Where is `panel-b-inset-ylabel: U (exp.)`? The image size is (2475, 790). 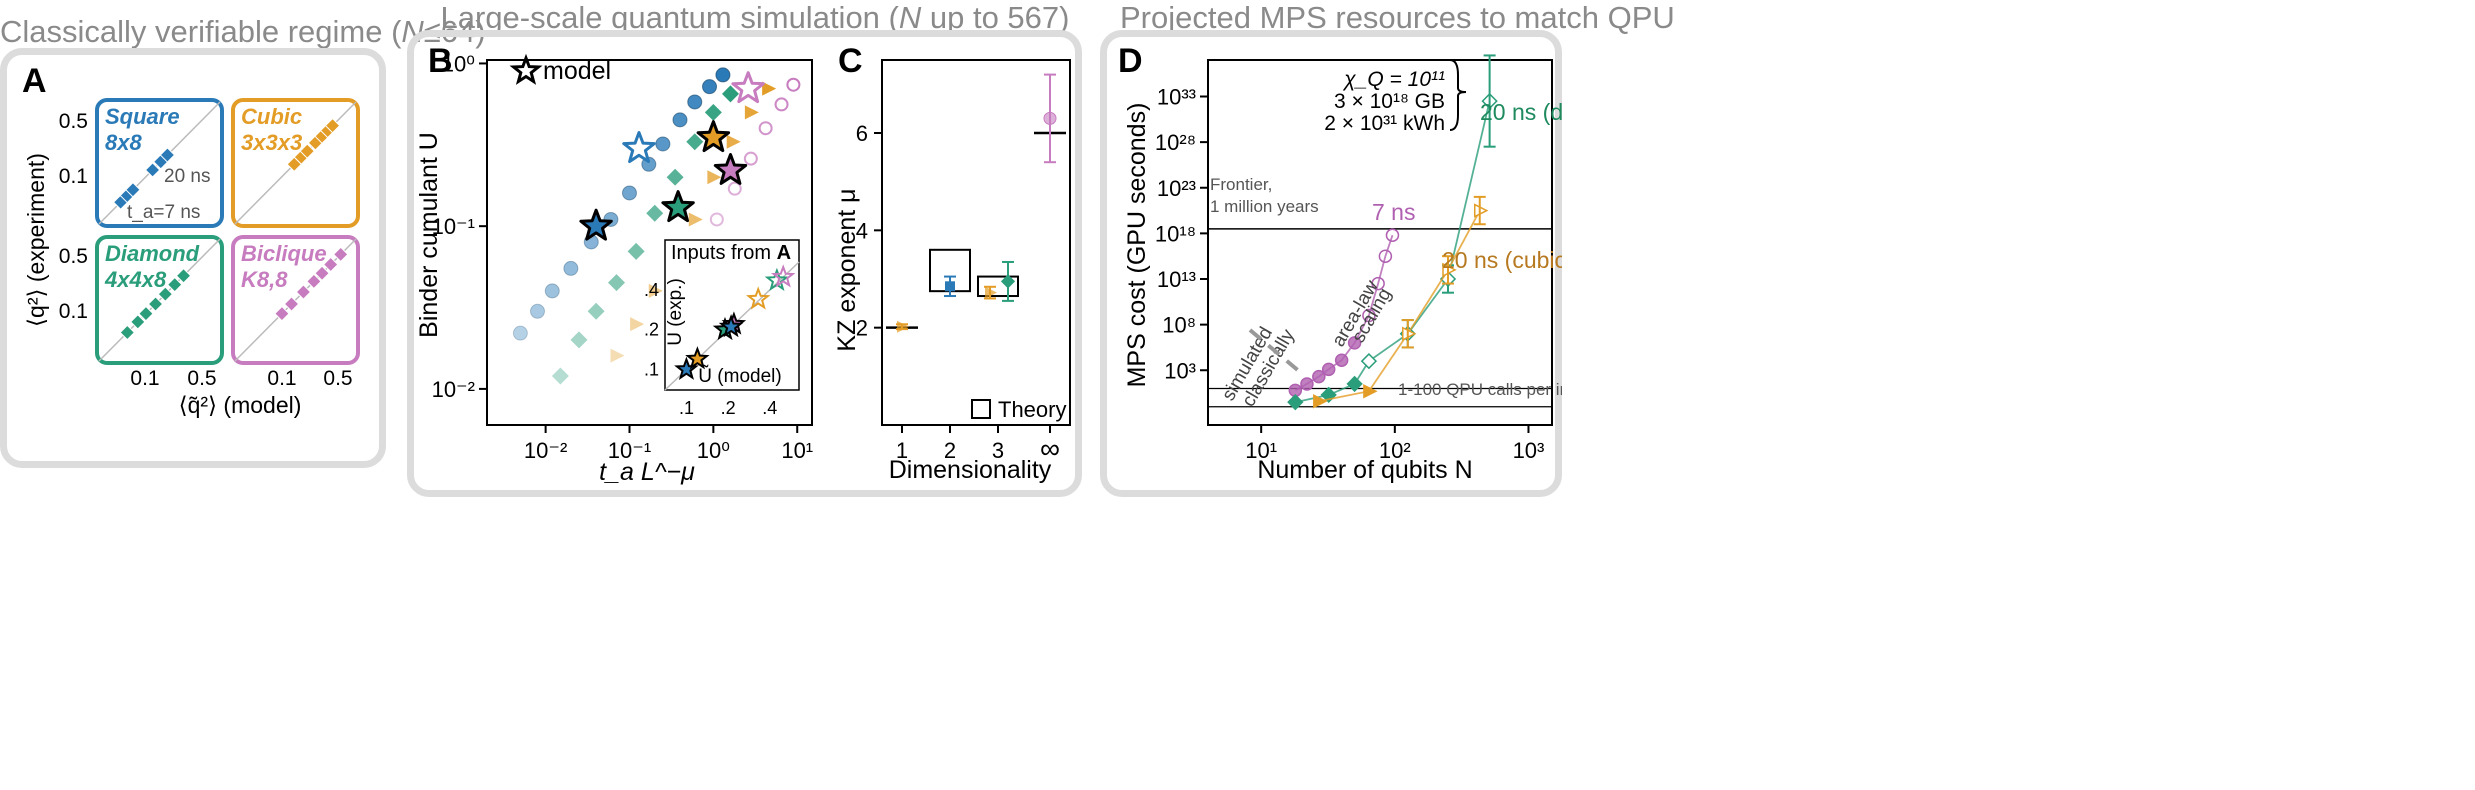
panel-b-inset-ylabel: U (exp.) is located at coordinates (675, 312).